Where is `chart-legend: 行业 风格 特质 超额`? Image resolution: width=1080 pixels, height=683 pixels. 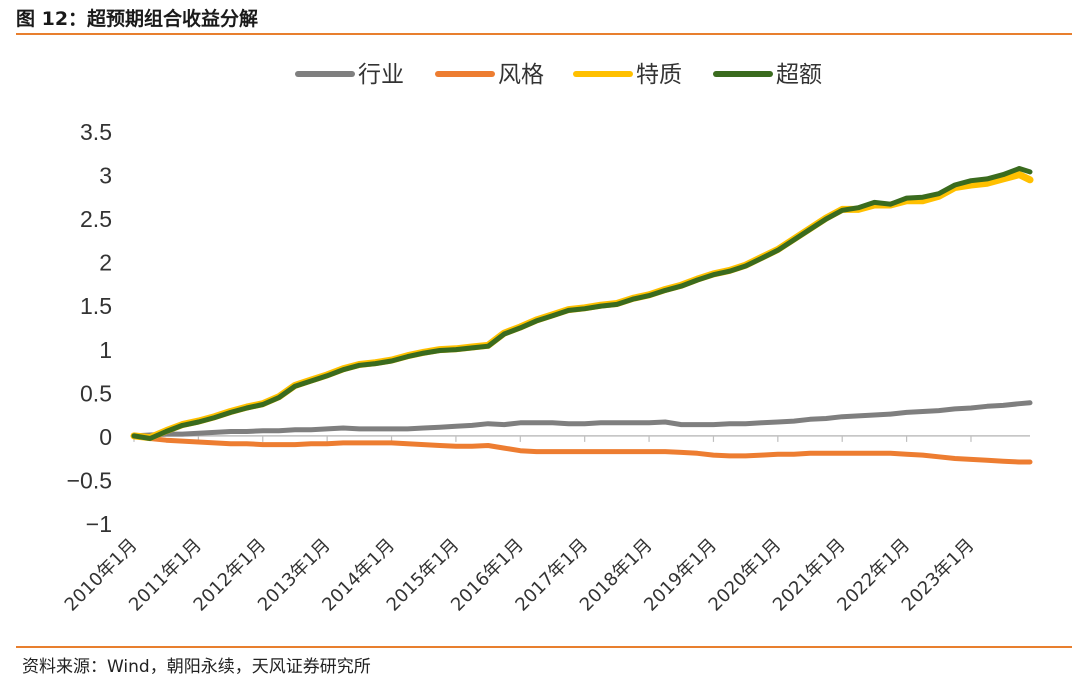 chart-legend: 行业 风格 特质 超额 is located at coordinates (558, 75).